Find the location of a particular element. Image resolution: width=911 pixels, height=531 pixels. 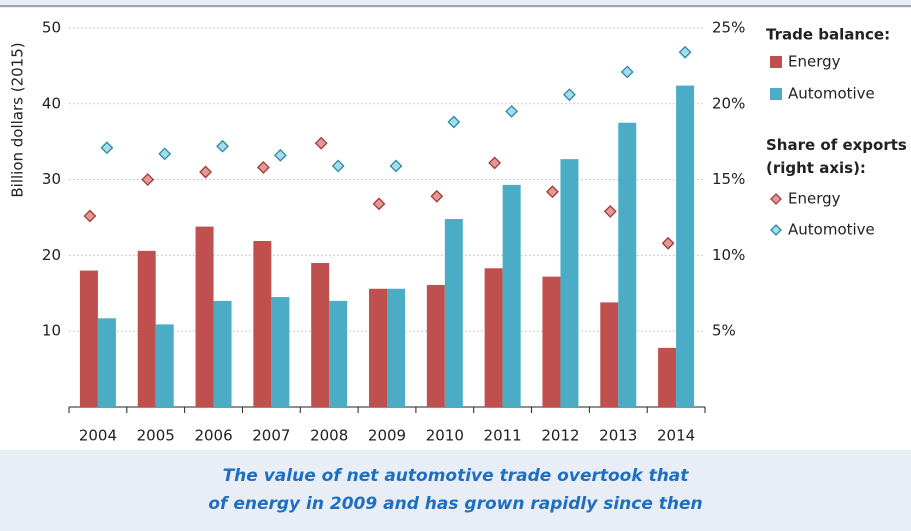

x-tick-label: 2004 is located at coordinates (98, 436).